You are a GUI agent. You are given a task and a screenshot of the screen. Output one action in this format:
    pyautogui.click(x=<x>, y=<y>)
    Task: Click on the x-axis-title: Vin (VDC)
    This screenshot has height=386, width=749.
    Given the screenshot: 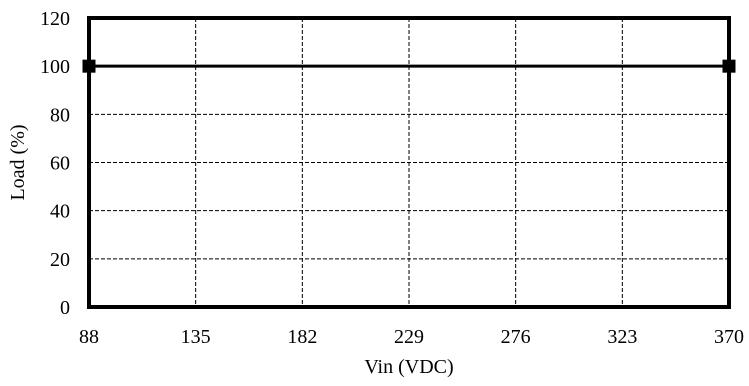 What is the action you would take?
    pyautogui.click(x=408, y=367)
    